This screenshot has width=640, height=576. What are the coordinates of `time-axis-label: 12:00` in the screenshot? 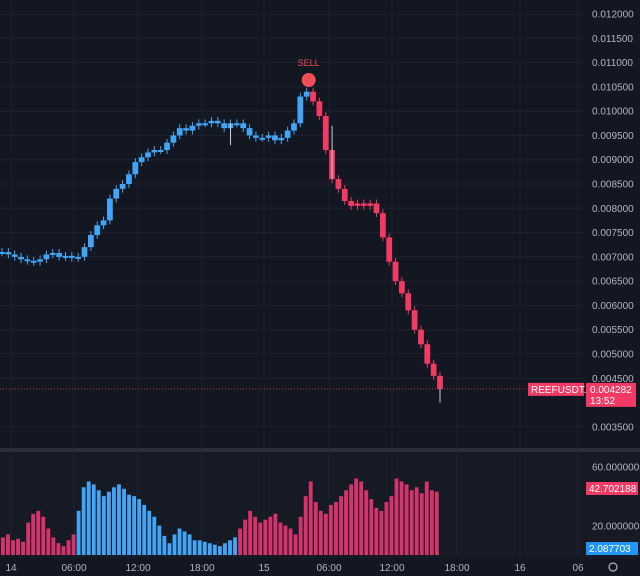 It's located at (391, 568).